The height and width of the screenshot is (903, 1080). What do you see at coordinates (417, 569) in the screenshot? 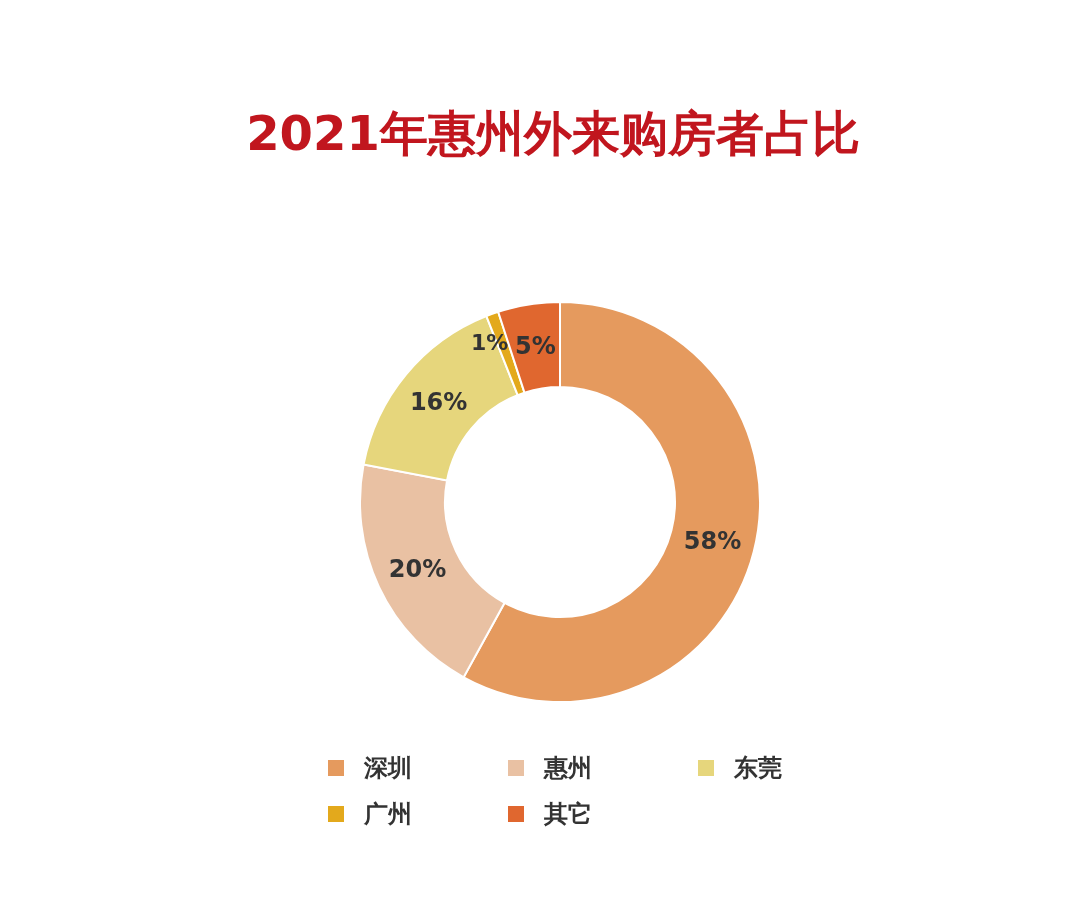
I see `data-label: 20%` at bounding box center [417, 569].